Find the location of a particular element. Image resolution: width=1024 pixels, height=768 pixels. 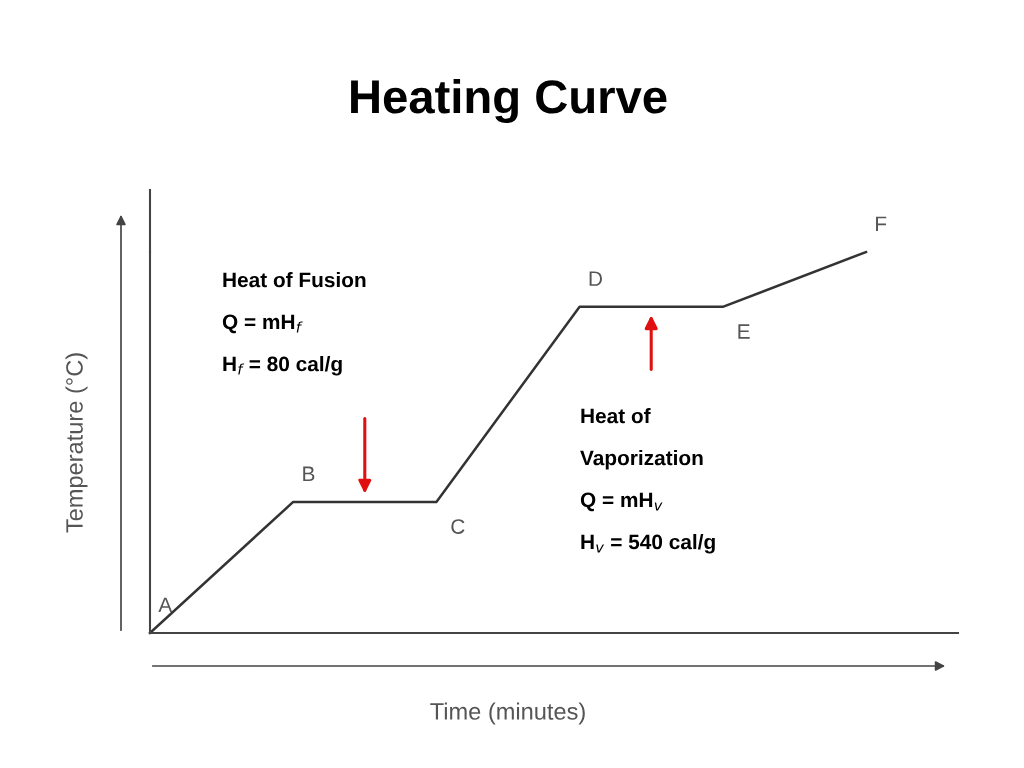

annotation: Heat of is located at coordinates (616, 416).